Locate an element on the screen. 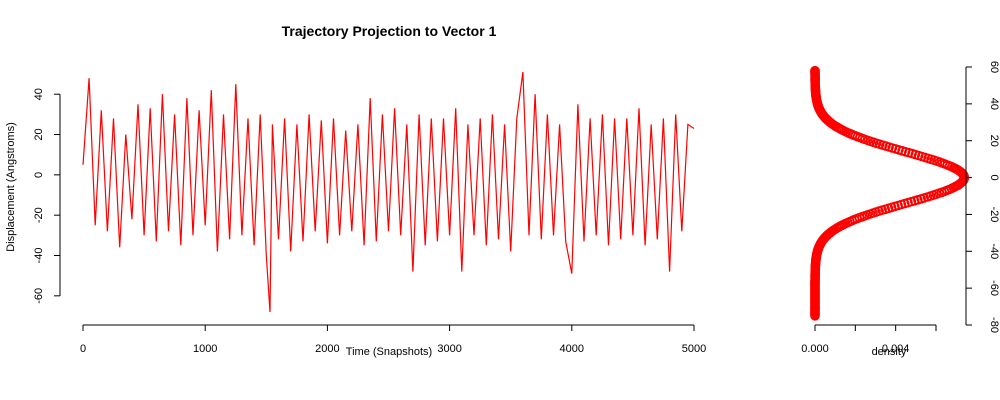 The height and width of the screenshot is (400, 1000). y-tick-label: 0 is located at coordinates (39, 175).